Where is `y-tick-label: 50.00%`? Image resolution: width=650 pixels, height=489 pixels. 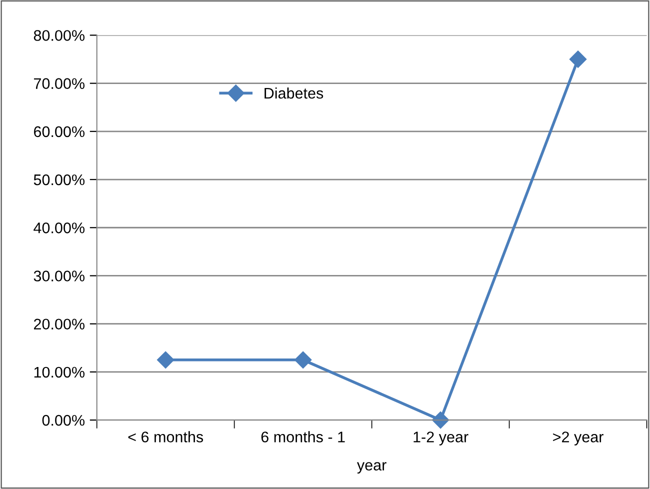
y-tick-label: 50.00% is located at coordinates (59, 180).